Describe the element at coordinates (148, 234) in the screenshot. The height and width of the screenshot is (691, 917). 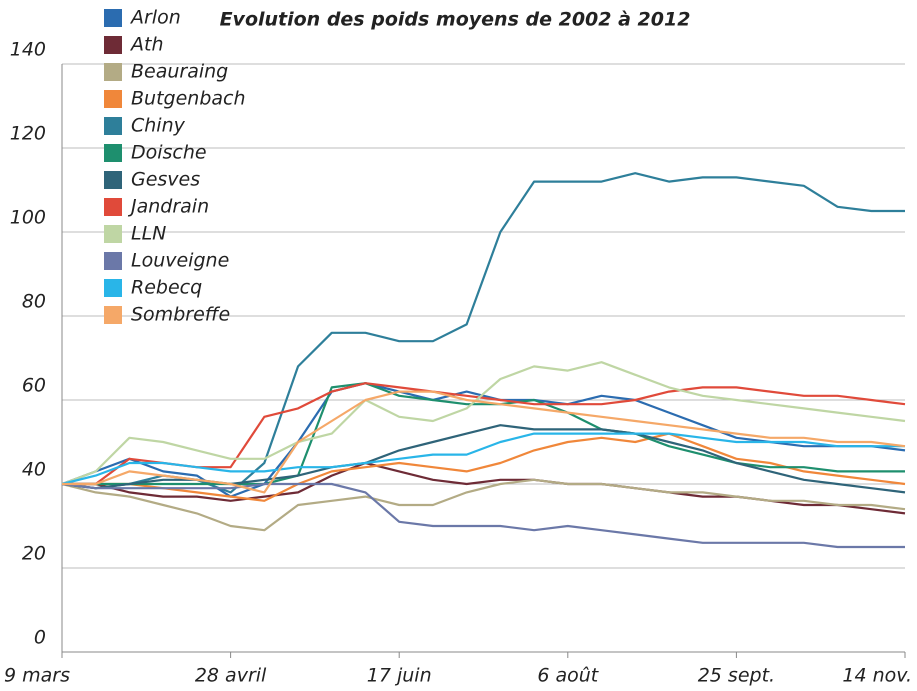
I see `legend-label: LLN` at that location.